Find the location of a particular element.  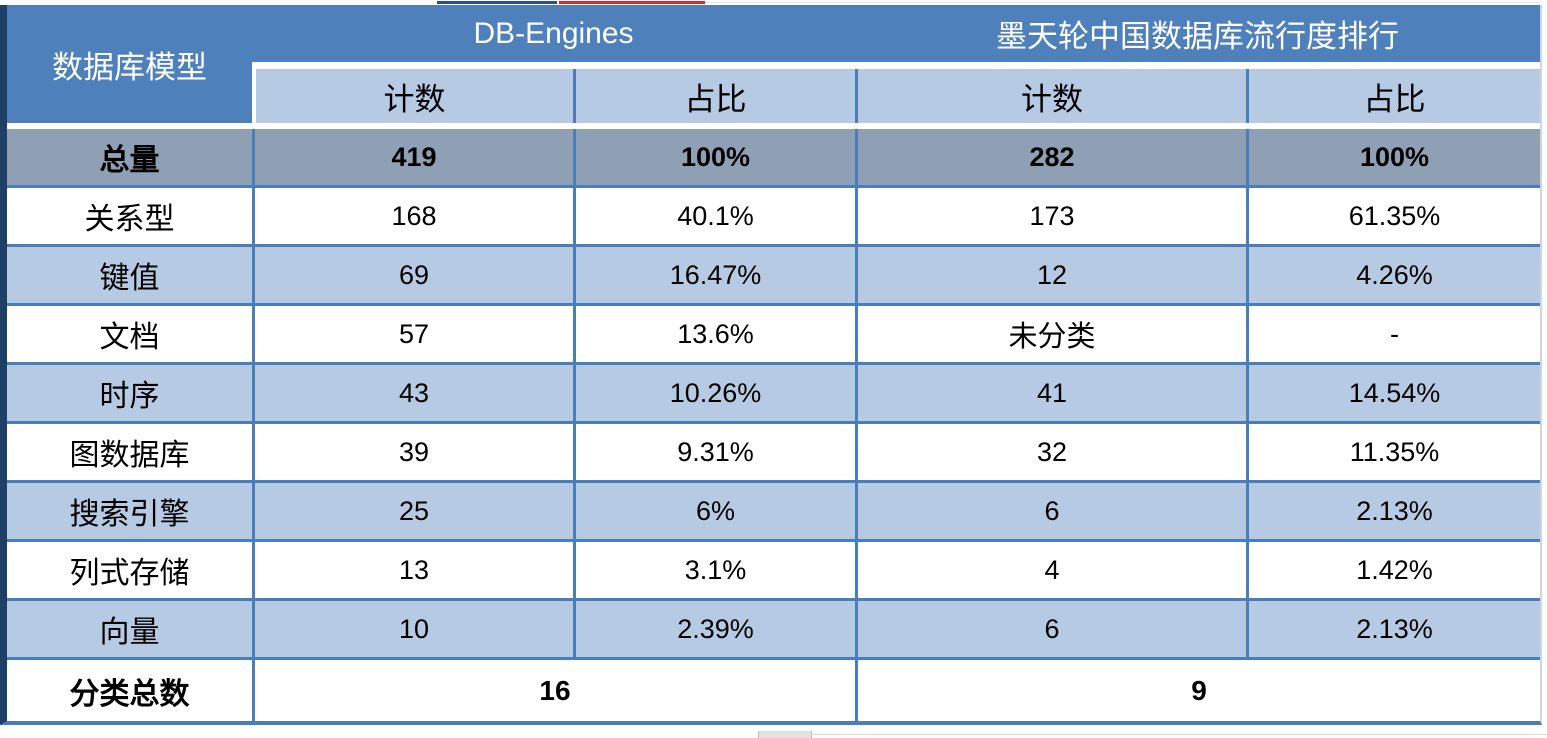

data-cell: 10.26% is located at coordinates (714, 391).